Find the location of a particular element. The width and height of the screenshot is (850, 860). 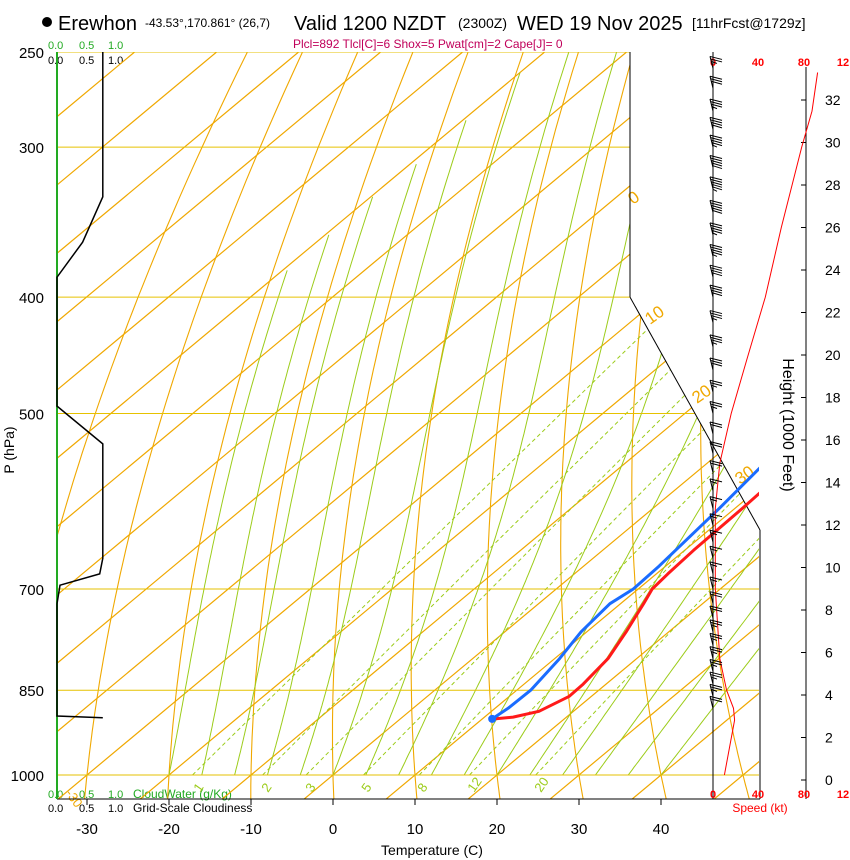

sounding-profiles is located at coordinates (623, 594).